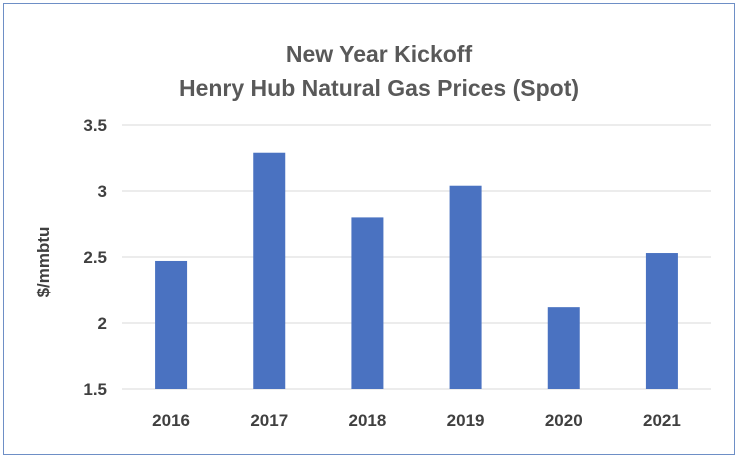 The width and height of the screenshot is (744, 462). I want to click on x-tick-label: 2018, so click(368, 420).